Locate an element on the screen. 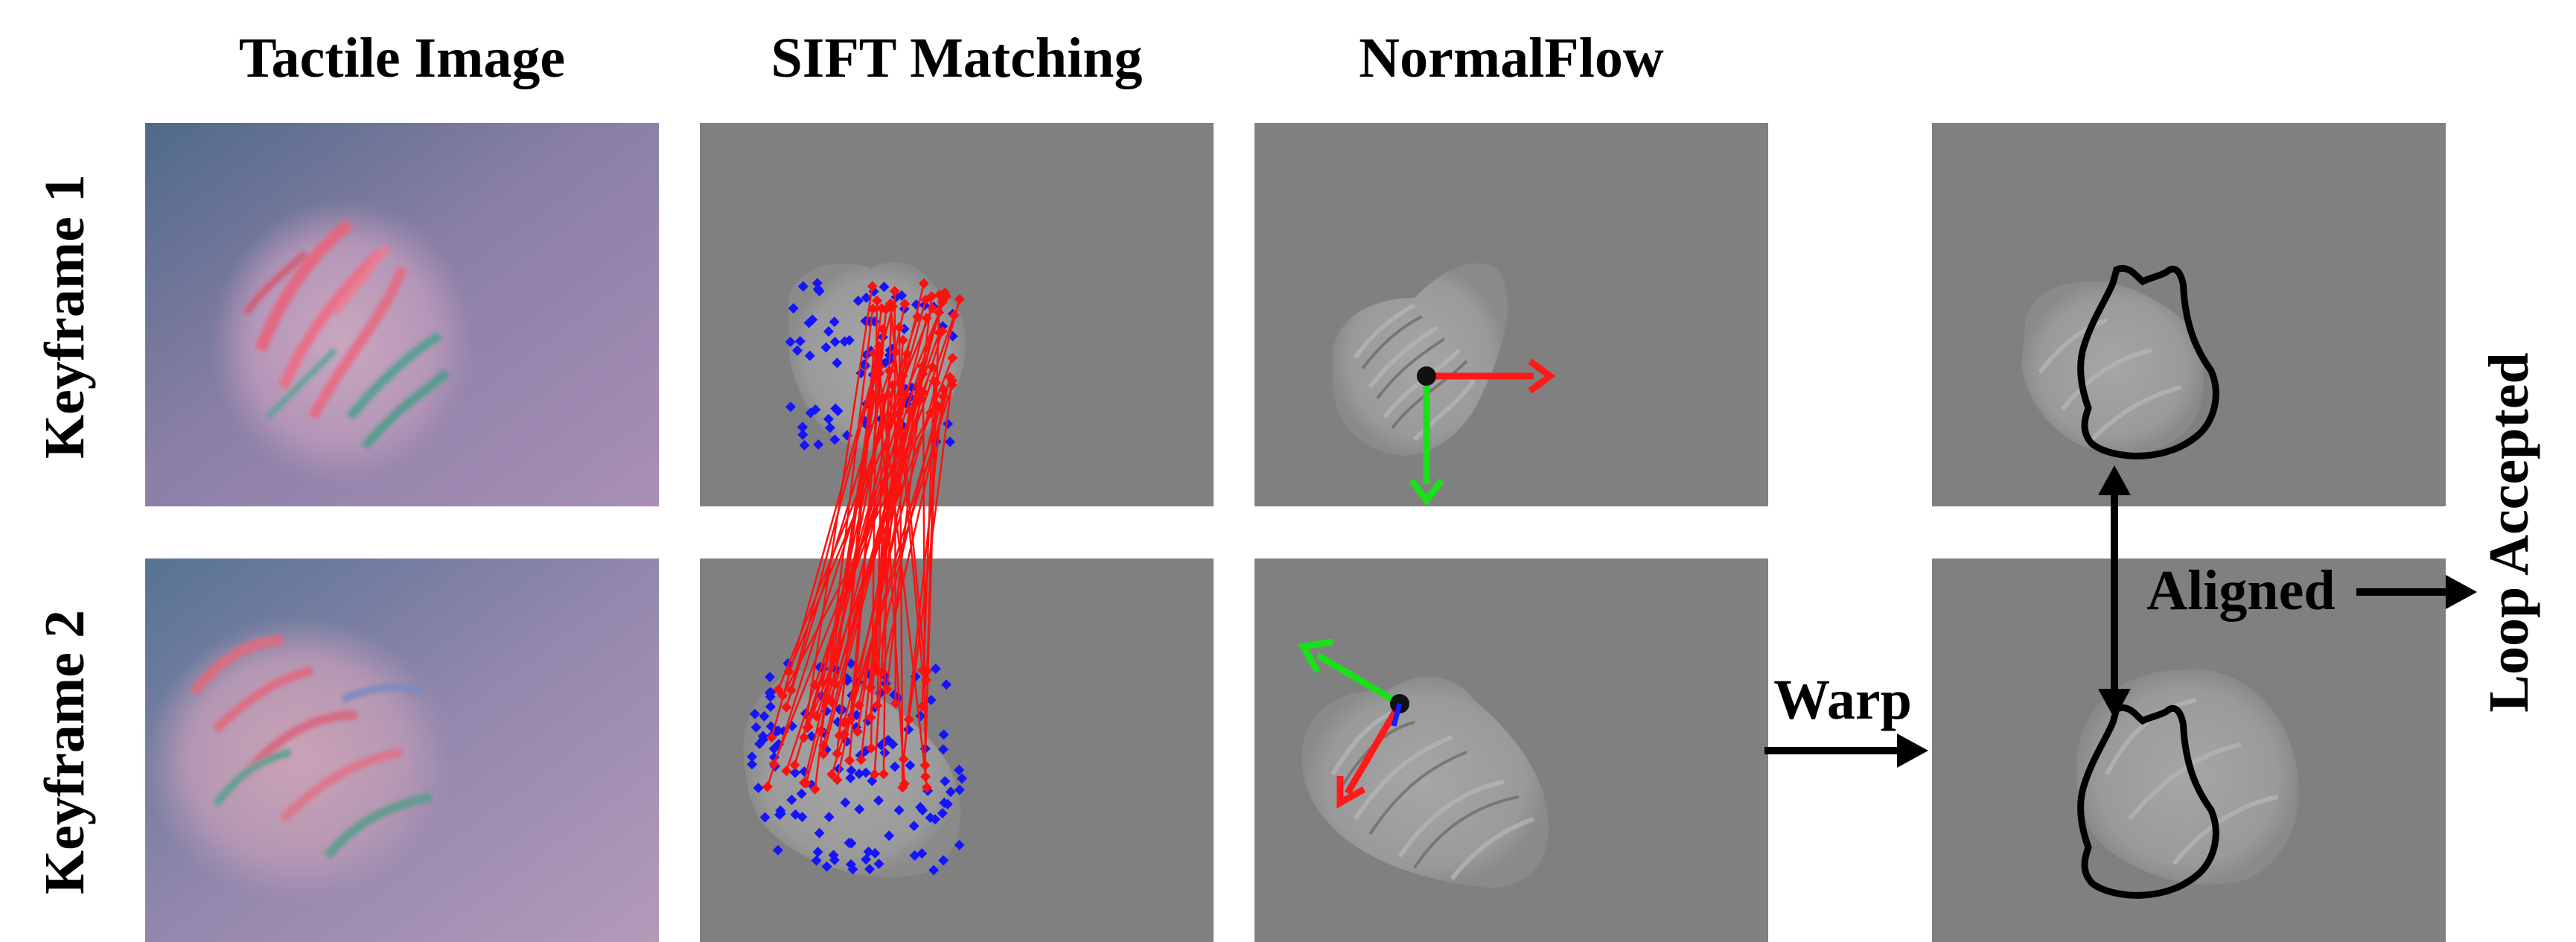 Image resolution: width=2576 pixels, height=942 pixels. column-title-sift: SIFT Matching is located at coordinates (956, 58).